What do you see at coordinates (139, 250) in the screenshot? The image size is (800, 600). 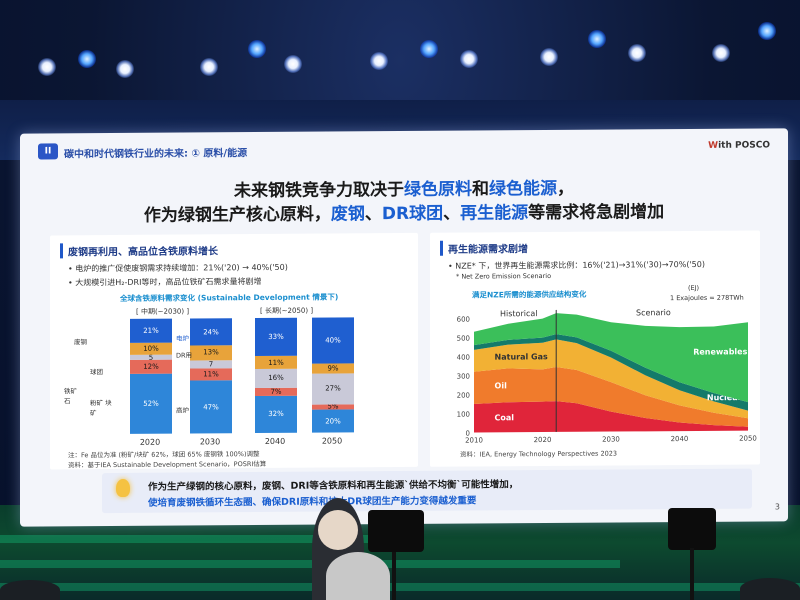 I see `left-panel-title: 废钢再利用、高品位含铁原料增长` at bounding box center [139, 250].